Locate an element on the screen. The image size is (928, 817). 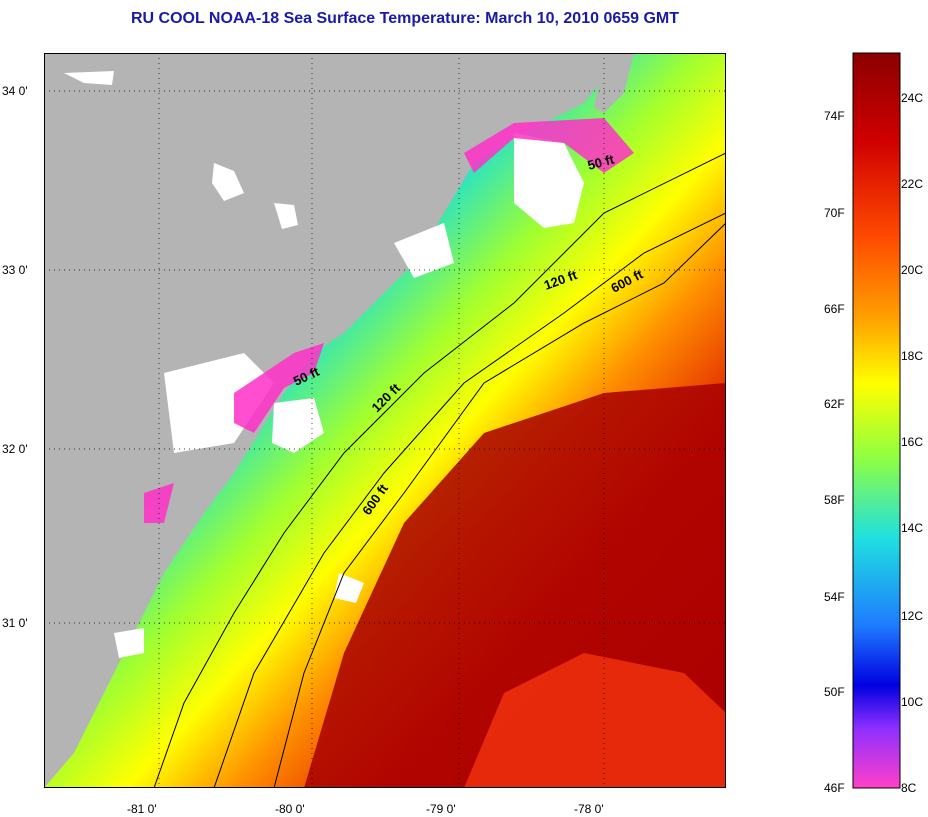
c-label-8: 8C is located at coordinates (909, 788).